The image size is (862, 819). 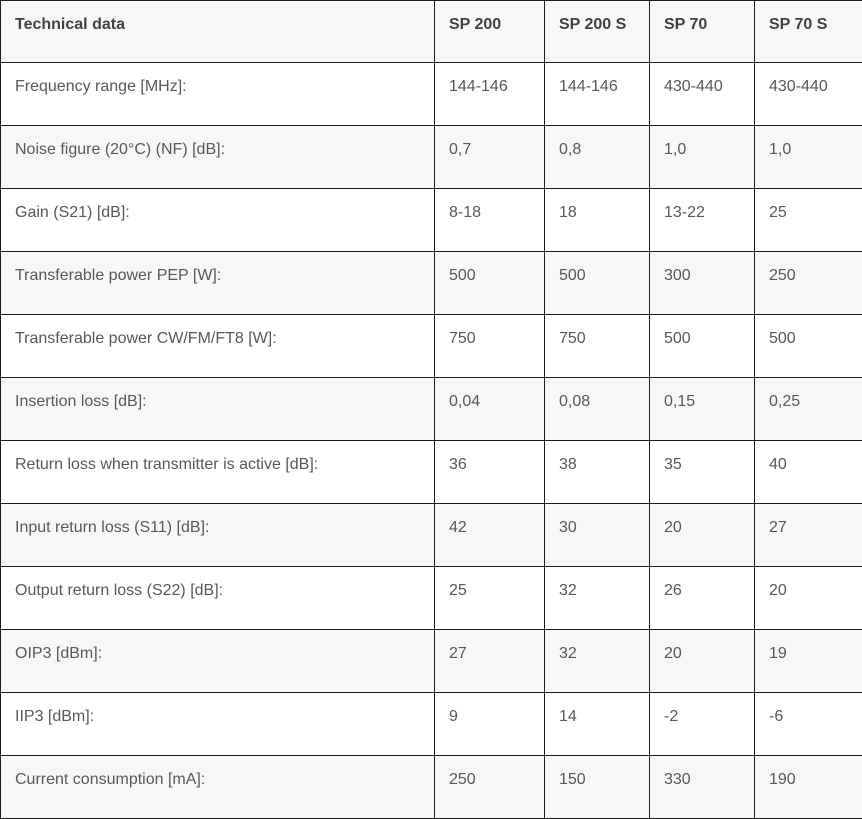 What do you see at coordinates (702, 32) in the screenshot?
I see `header-cell-product: SP 70` at bounding box center [702, 32].